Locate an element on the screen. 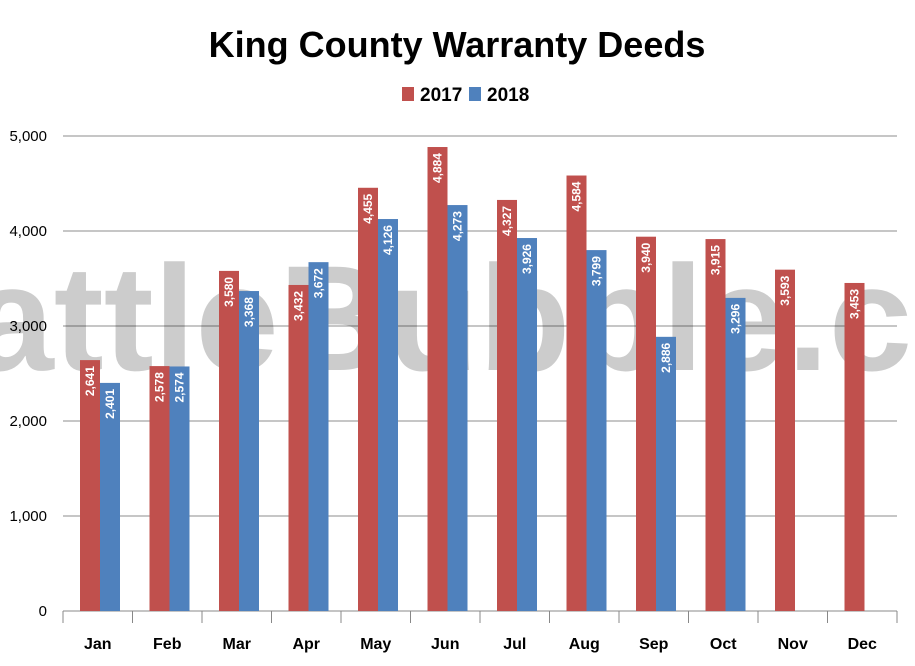 This screenshot has width=915, height=666. y-tick-label: 2,000 is located at coordinates (28, 421).